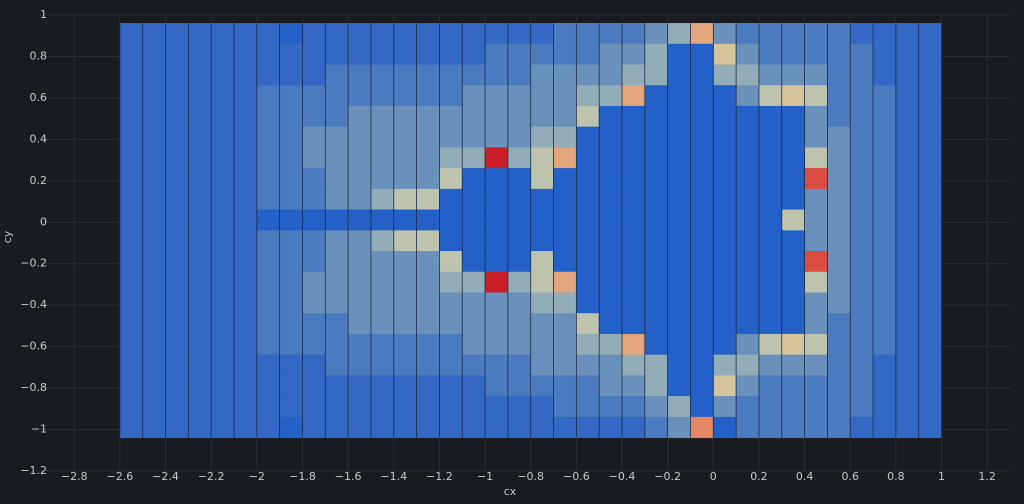 Image resolution: width=1024 pixels, height=504 pixels. I want to click on x-tick-label: −0.4, so click(622, 476).